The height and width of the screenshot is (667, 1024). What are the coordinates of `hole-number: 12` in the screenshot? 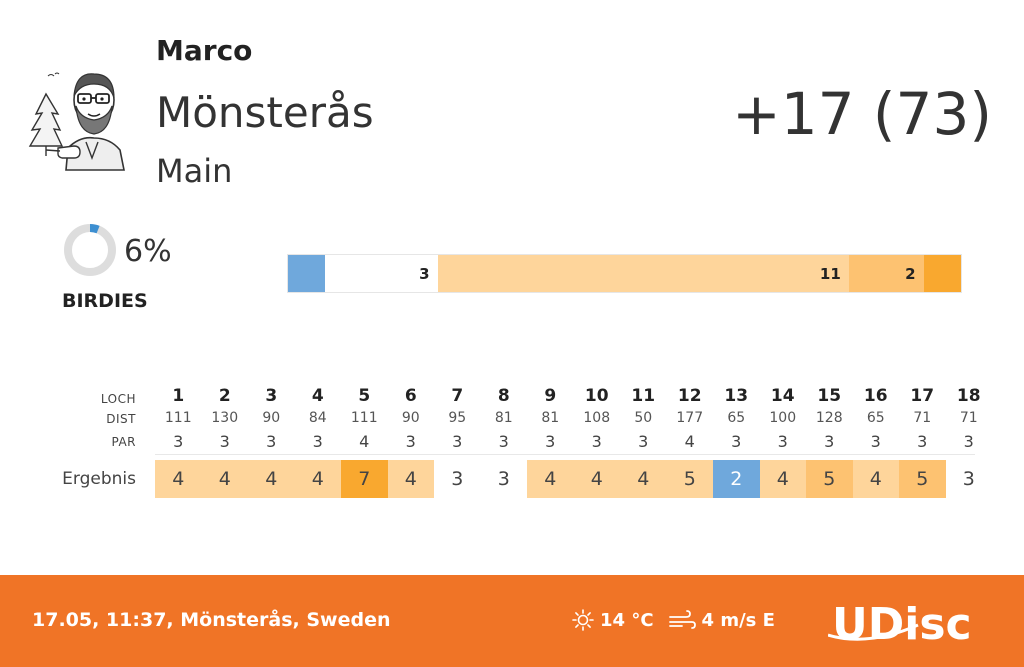 It's located at (689, 396).